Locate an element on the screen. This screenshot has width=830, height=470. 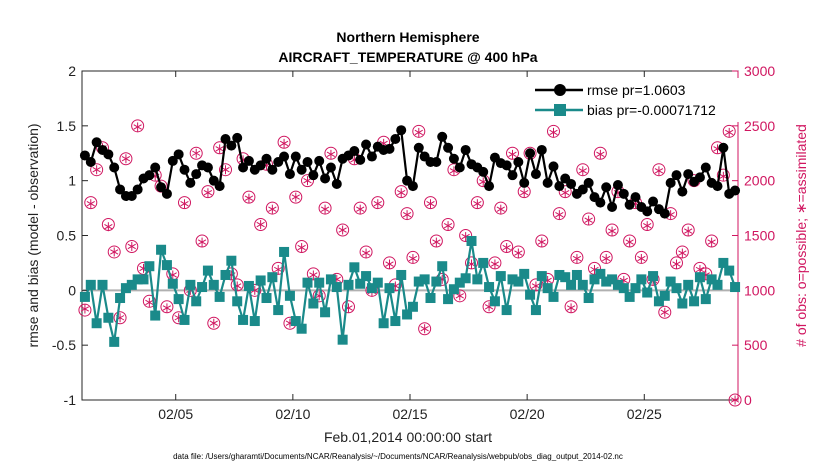
y-tick-label: 2 is located at coordinates (72, 71).